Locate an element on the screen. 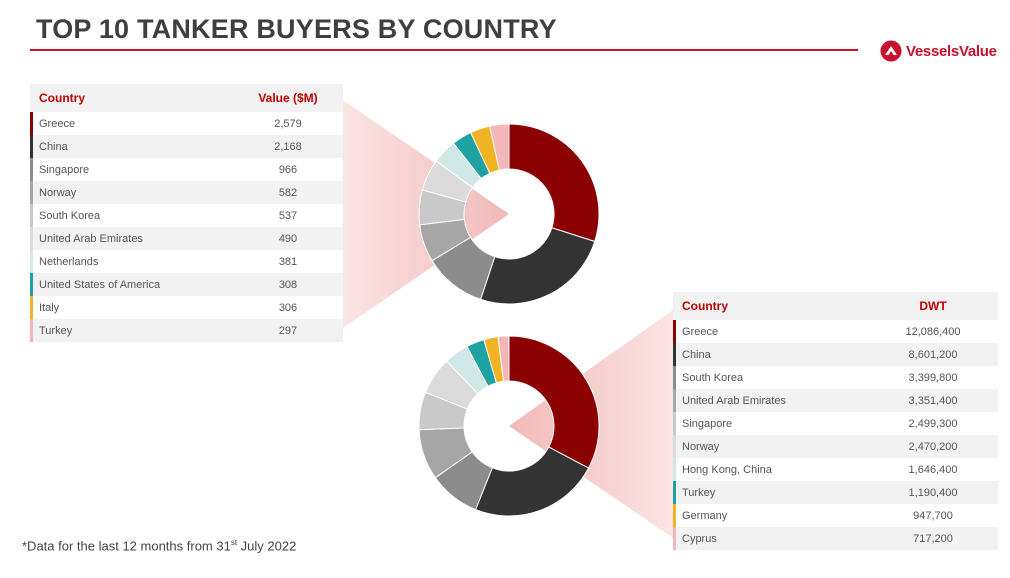  table-row: United Arab Emirates 3,351,400 is located at coordinates (835, 400).